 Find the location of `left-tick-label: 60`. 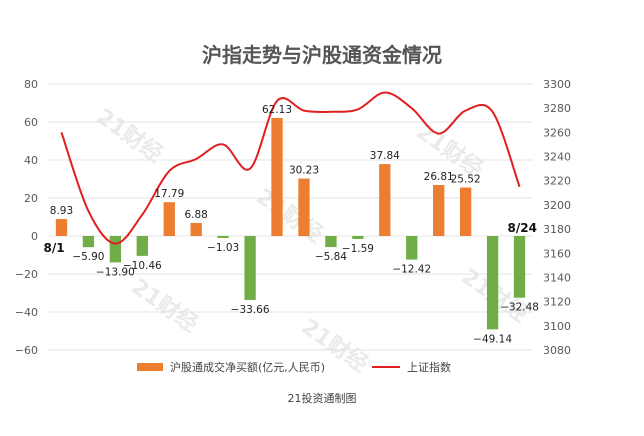

left-tick-label: 60 is located at coordinates (31, 122).